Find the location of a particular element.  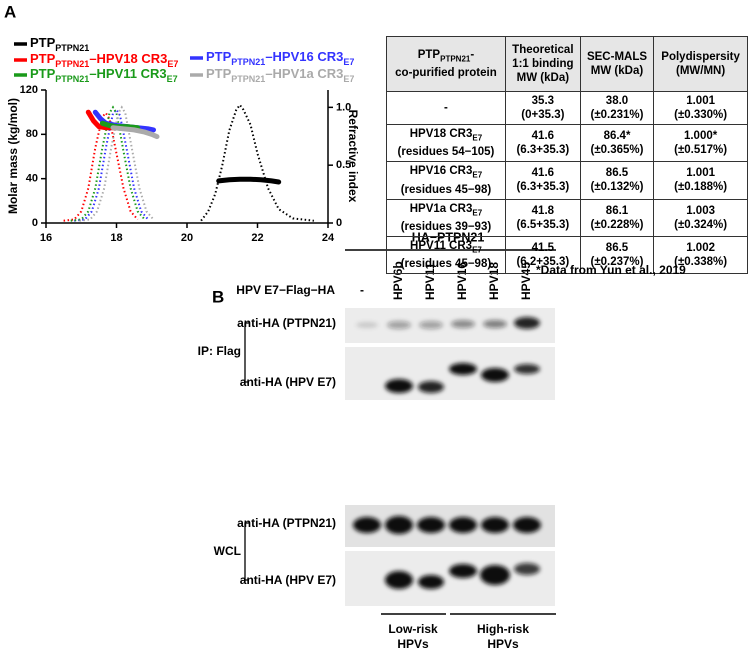

table-cell: 86.5 (±0.237%) is located at coordinates (617, 255).